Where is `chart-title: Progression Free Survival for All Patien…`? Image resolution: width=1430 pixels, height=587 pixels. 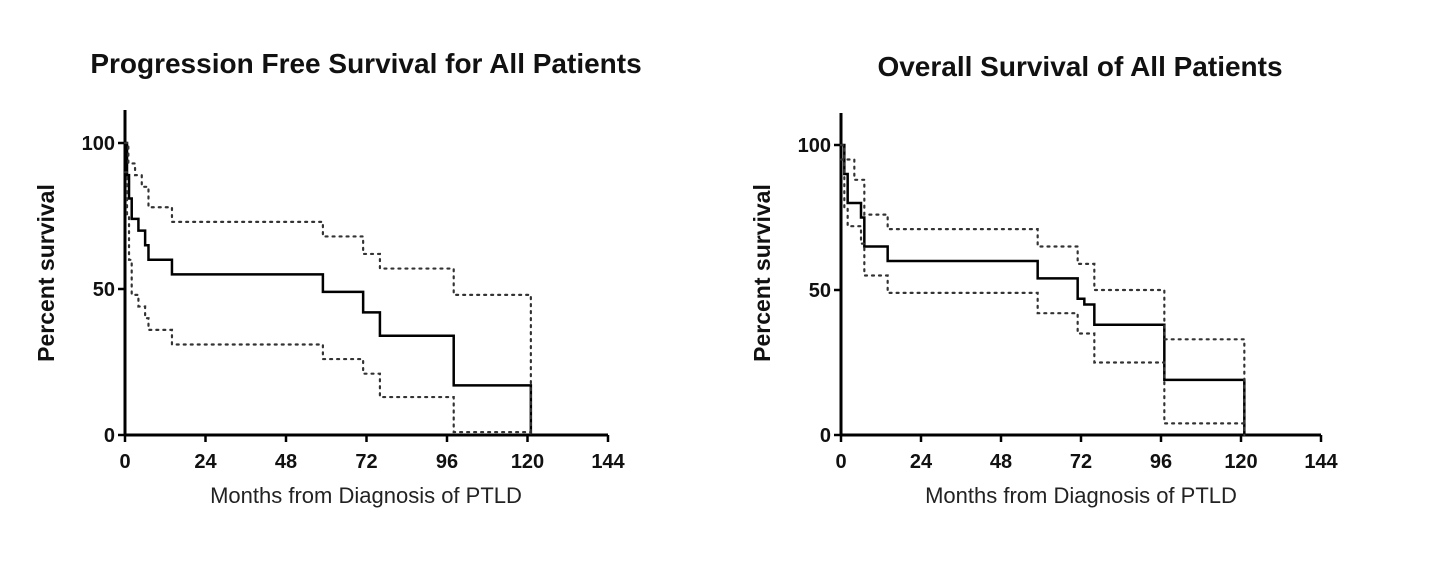
chart-title: Progression Free Survival for All Patien… is located at coordinates (365, 63).